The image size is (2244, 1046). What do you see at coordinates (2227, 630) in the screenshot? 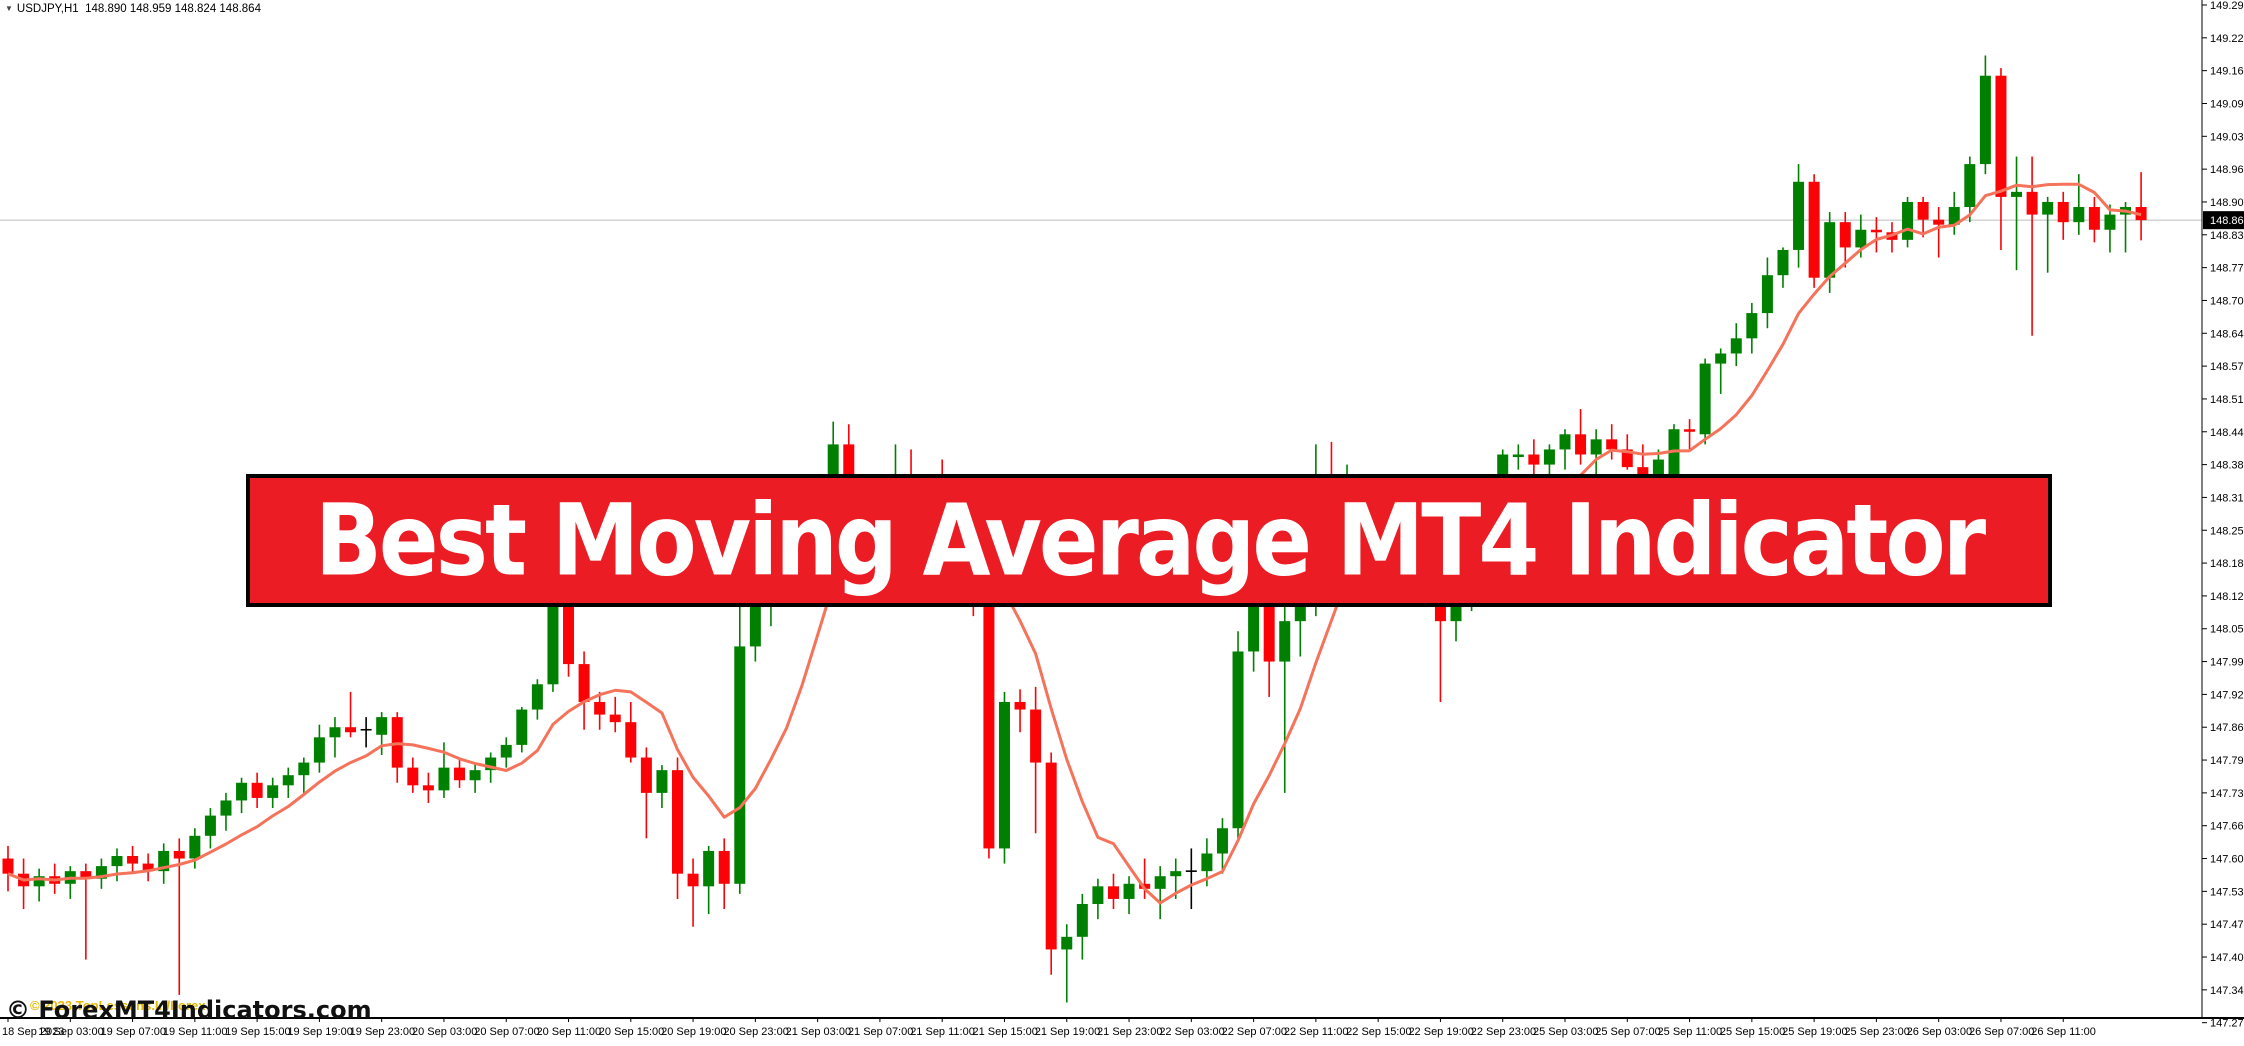
I see `price-axis-label: 148.055` at bounding box center [2227, 630].